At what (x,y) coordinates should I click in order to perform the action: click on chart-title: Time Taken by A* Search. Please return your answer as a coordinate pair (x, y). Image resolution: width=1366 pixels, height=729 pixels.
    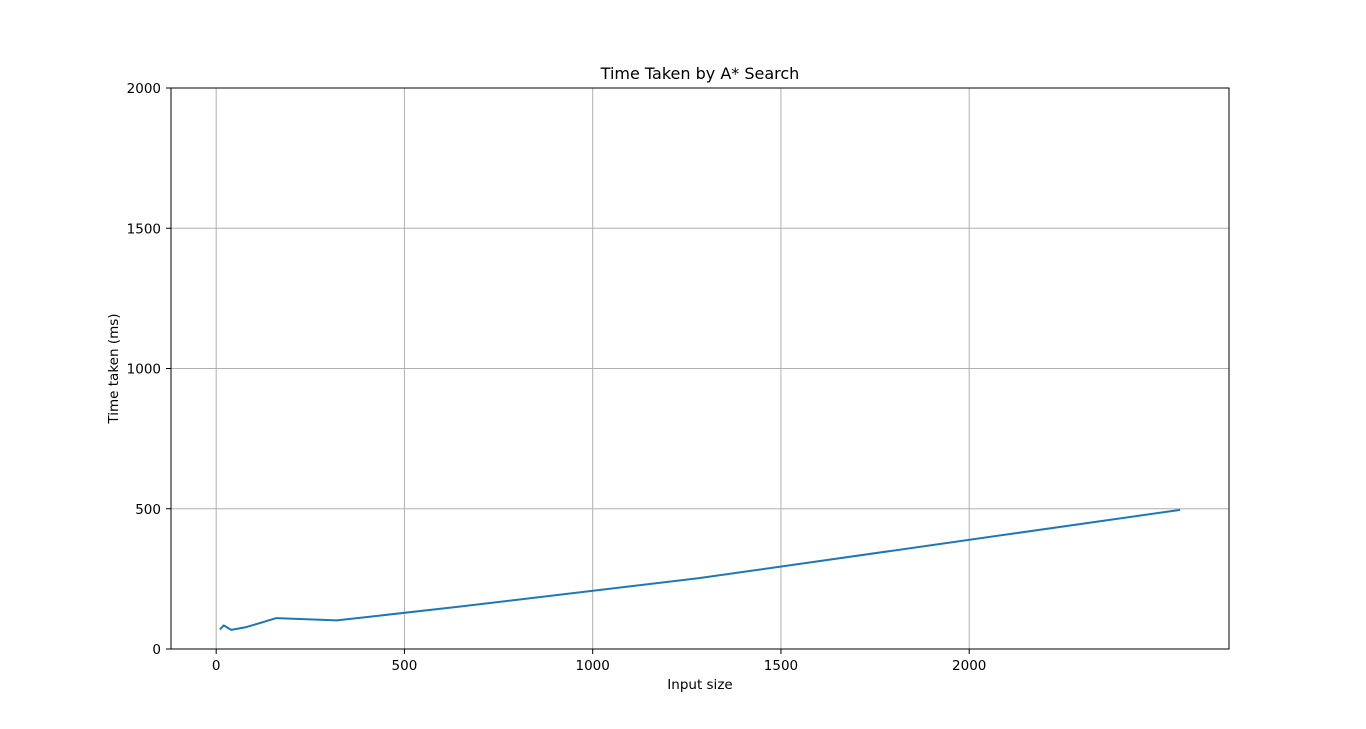
    Looking at the image, I should click on (700, 73).